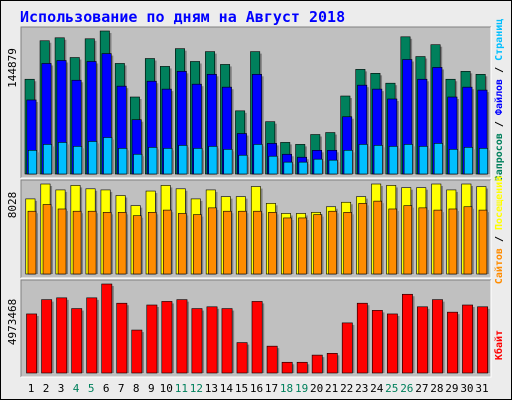 The image size is (512, 400). What do you see at coordinates (76, 388) in the screenshot?
I see `day-label-4: 4` at bounding box center [76, 388].